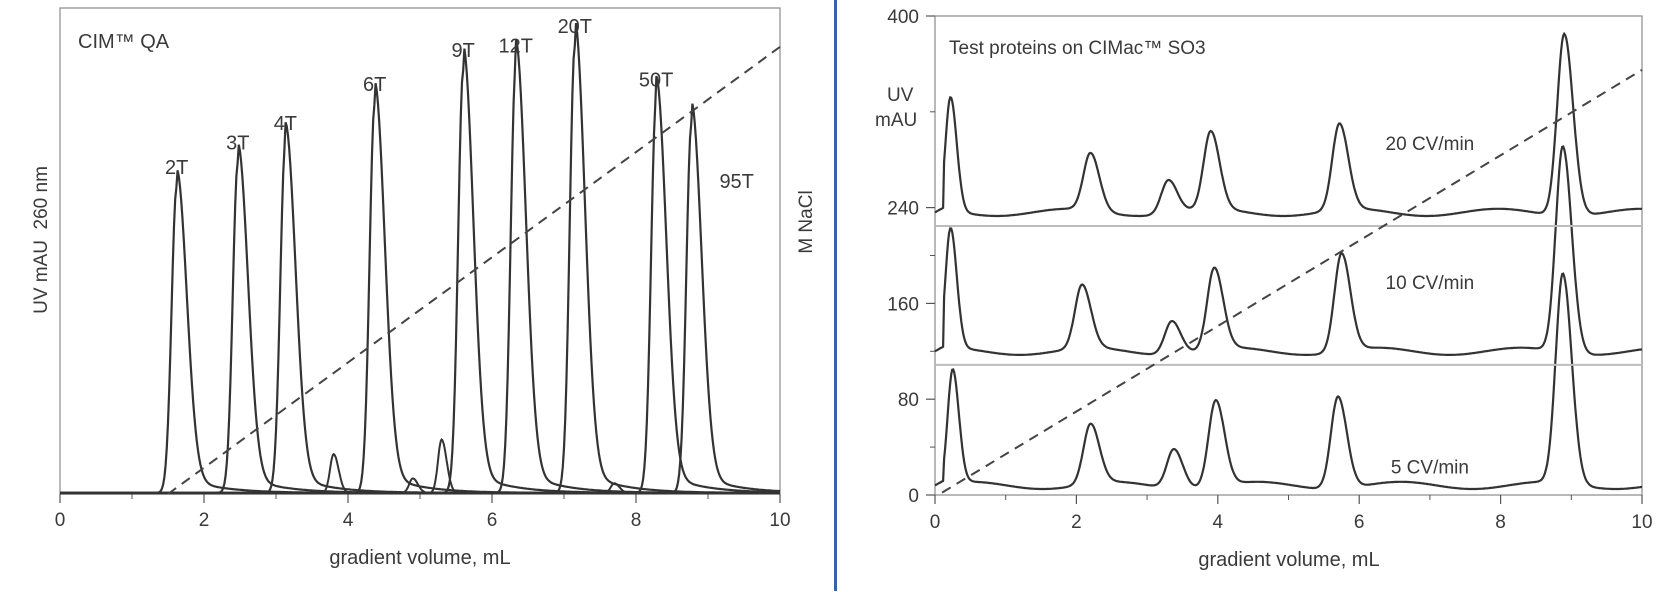 The image size is (1673, 596). What do you see at coordinates (124, 42) in the screenshot?
I see `chart-title: CIM™ QA` at bounding box center [124, 42].